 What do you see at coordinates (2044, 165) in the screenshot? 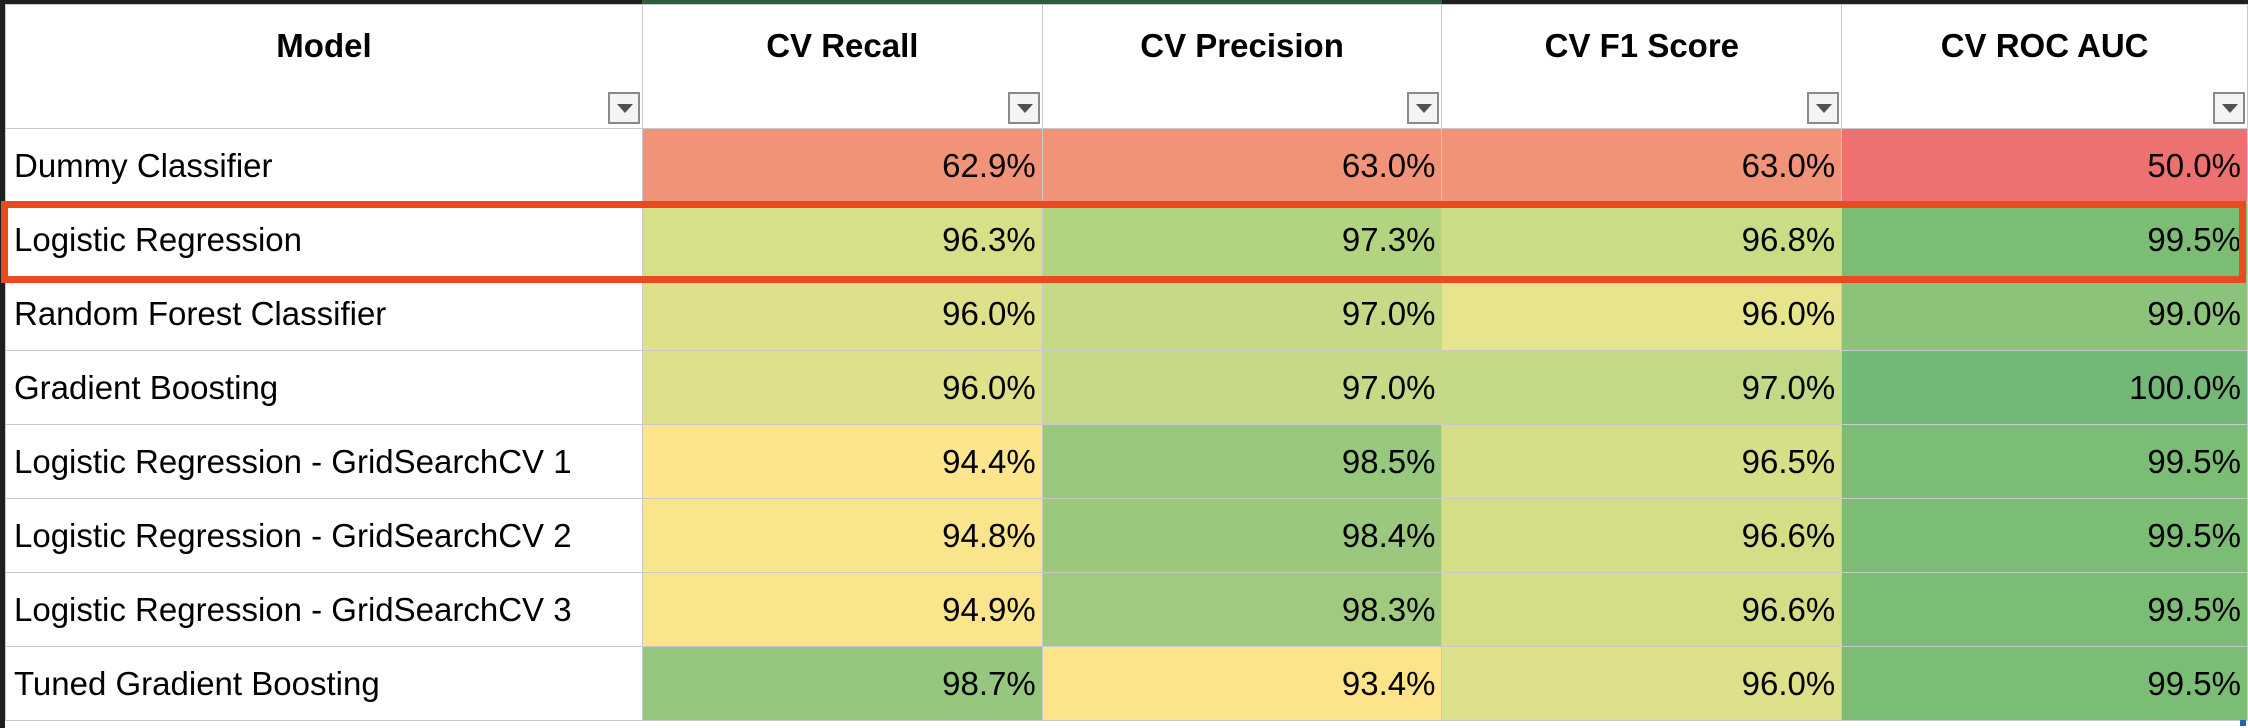
I see `metric-cell: 50.0%` at bounding box center [2044, 165].